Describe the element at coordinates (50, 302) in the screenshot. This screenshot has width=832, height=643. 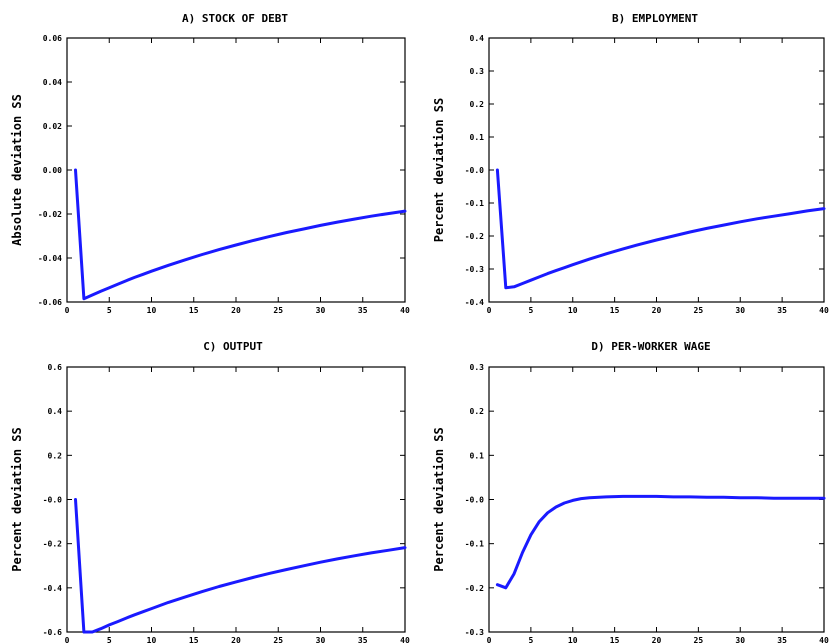
I see `y-tick-label: -0.06` at that location.